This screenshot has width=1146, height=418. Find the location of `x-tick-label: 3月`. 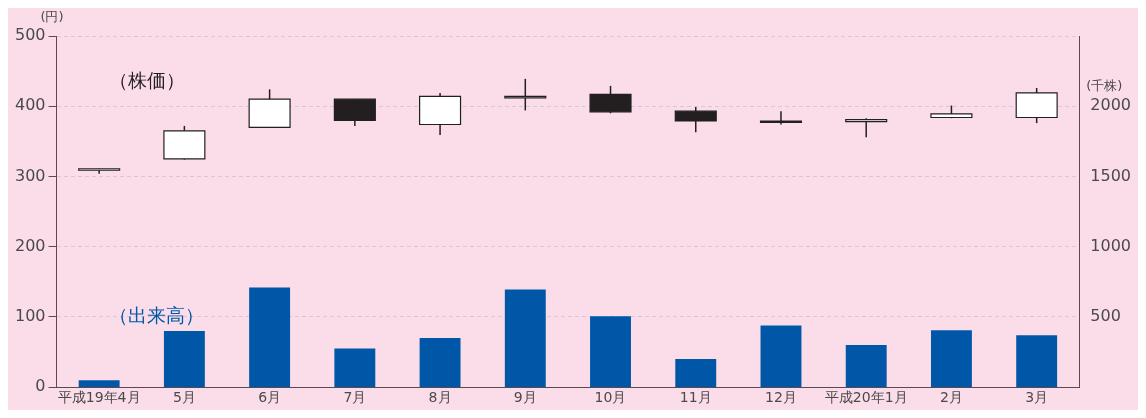

x-tick-label: 3月 is located at coordinates (1037, 397).